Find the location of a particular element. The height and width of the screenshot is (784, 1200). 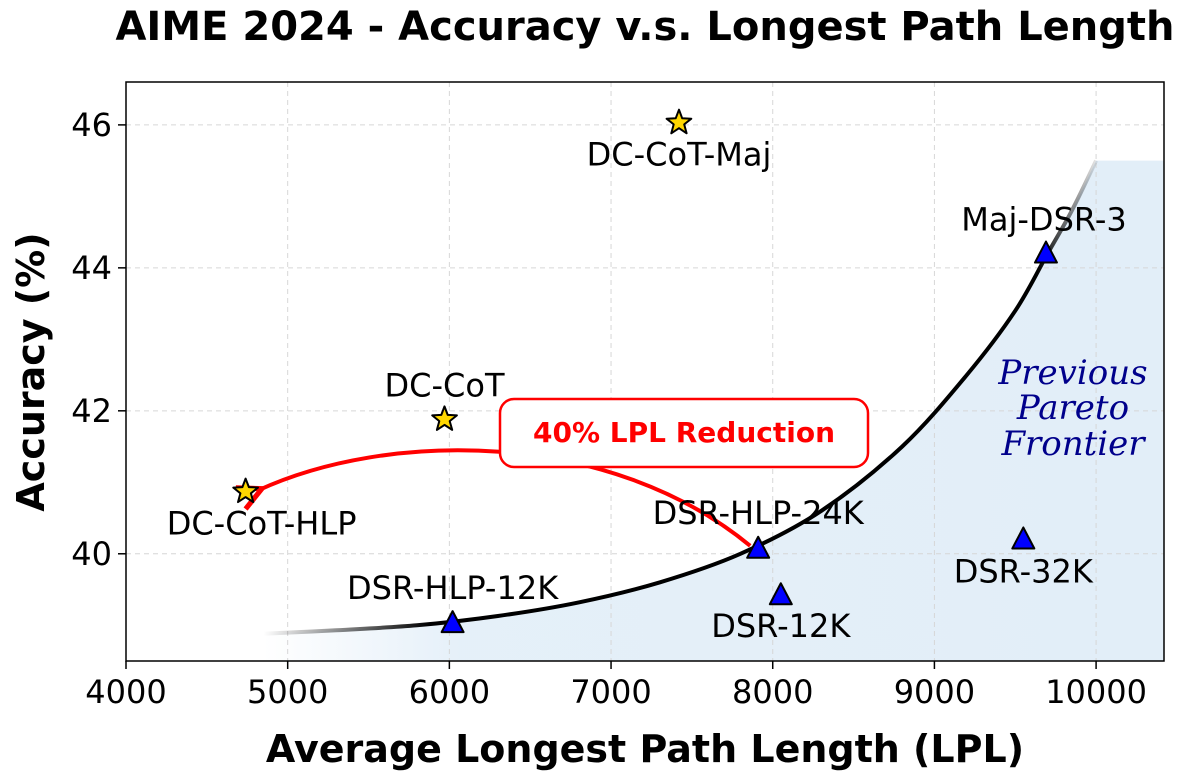

point-dsr-12k is located at coordinates (780, 594).